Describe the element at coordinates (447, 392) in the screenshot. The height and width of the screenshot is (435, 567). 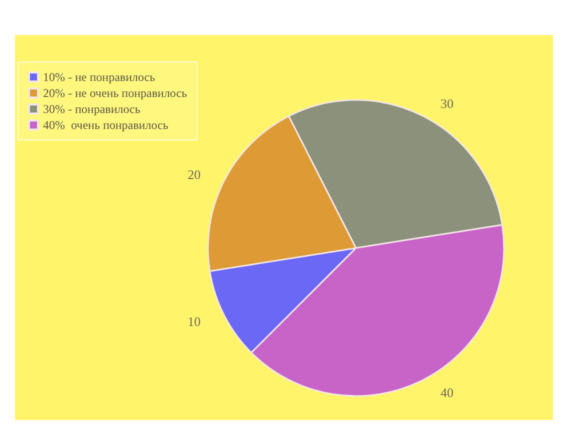
I see `data-label: 40` at that location.